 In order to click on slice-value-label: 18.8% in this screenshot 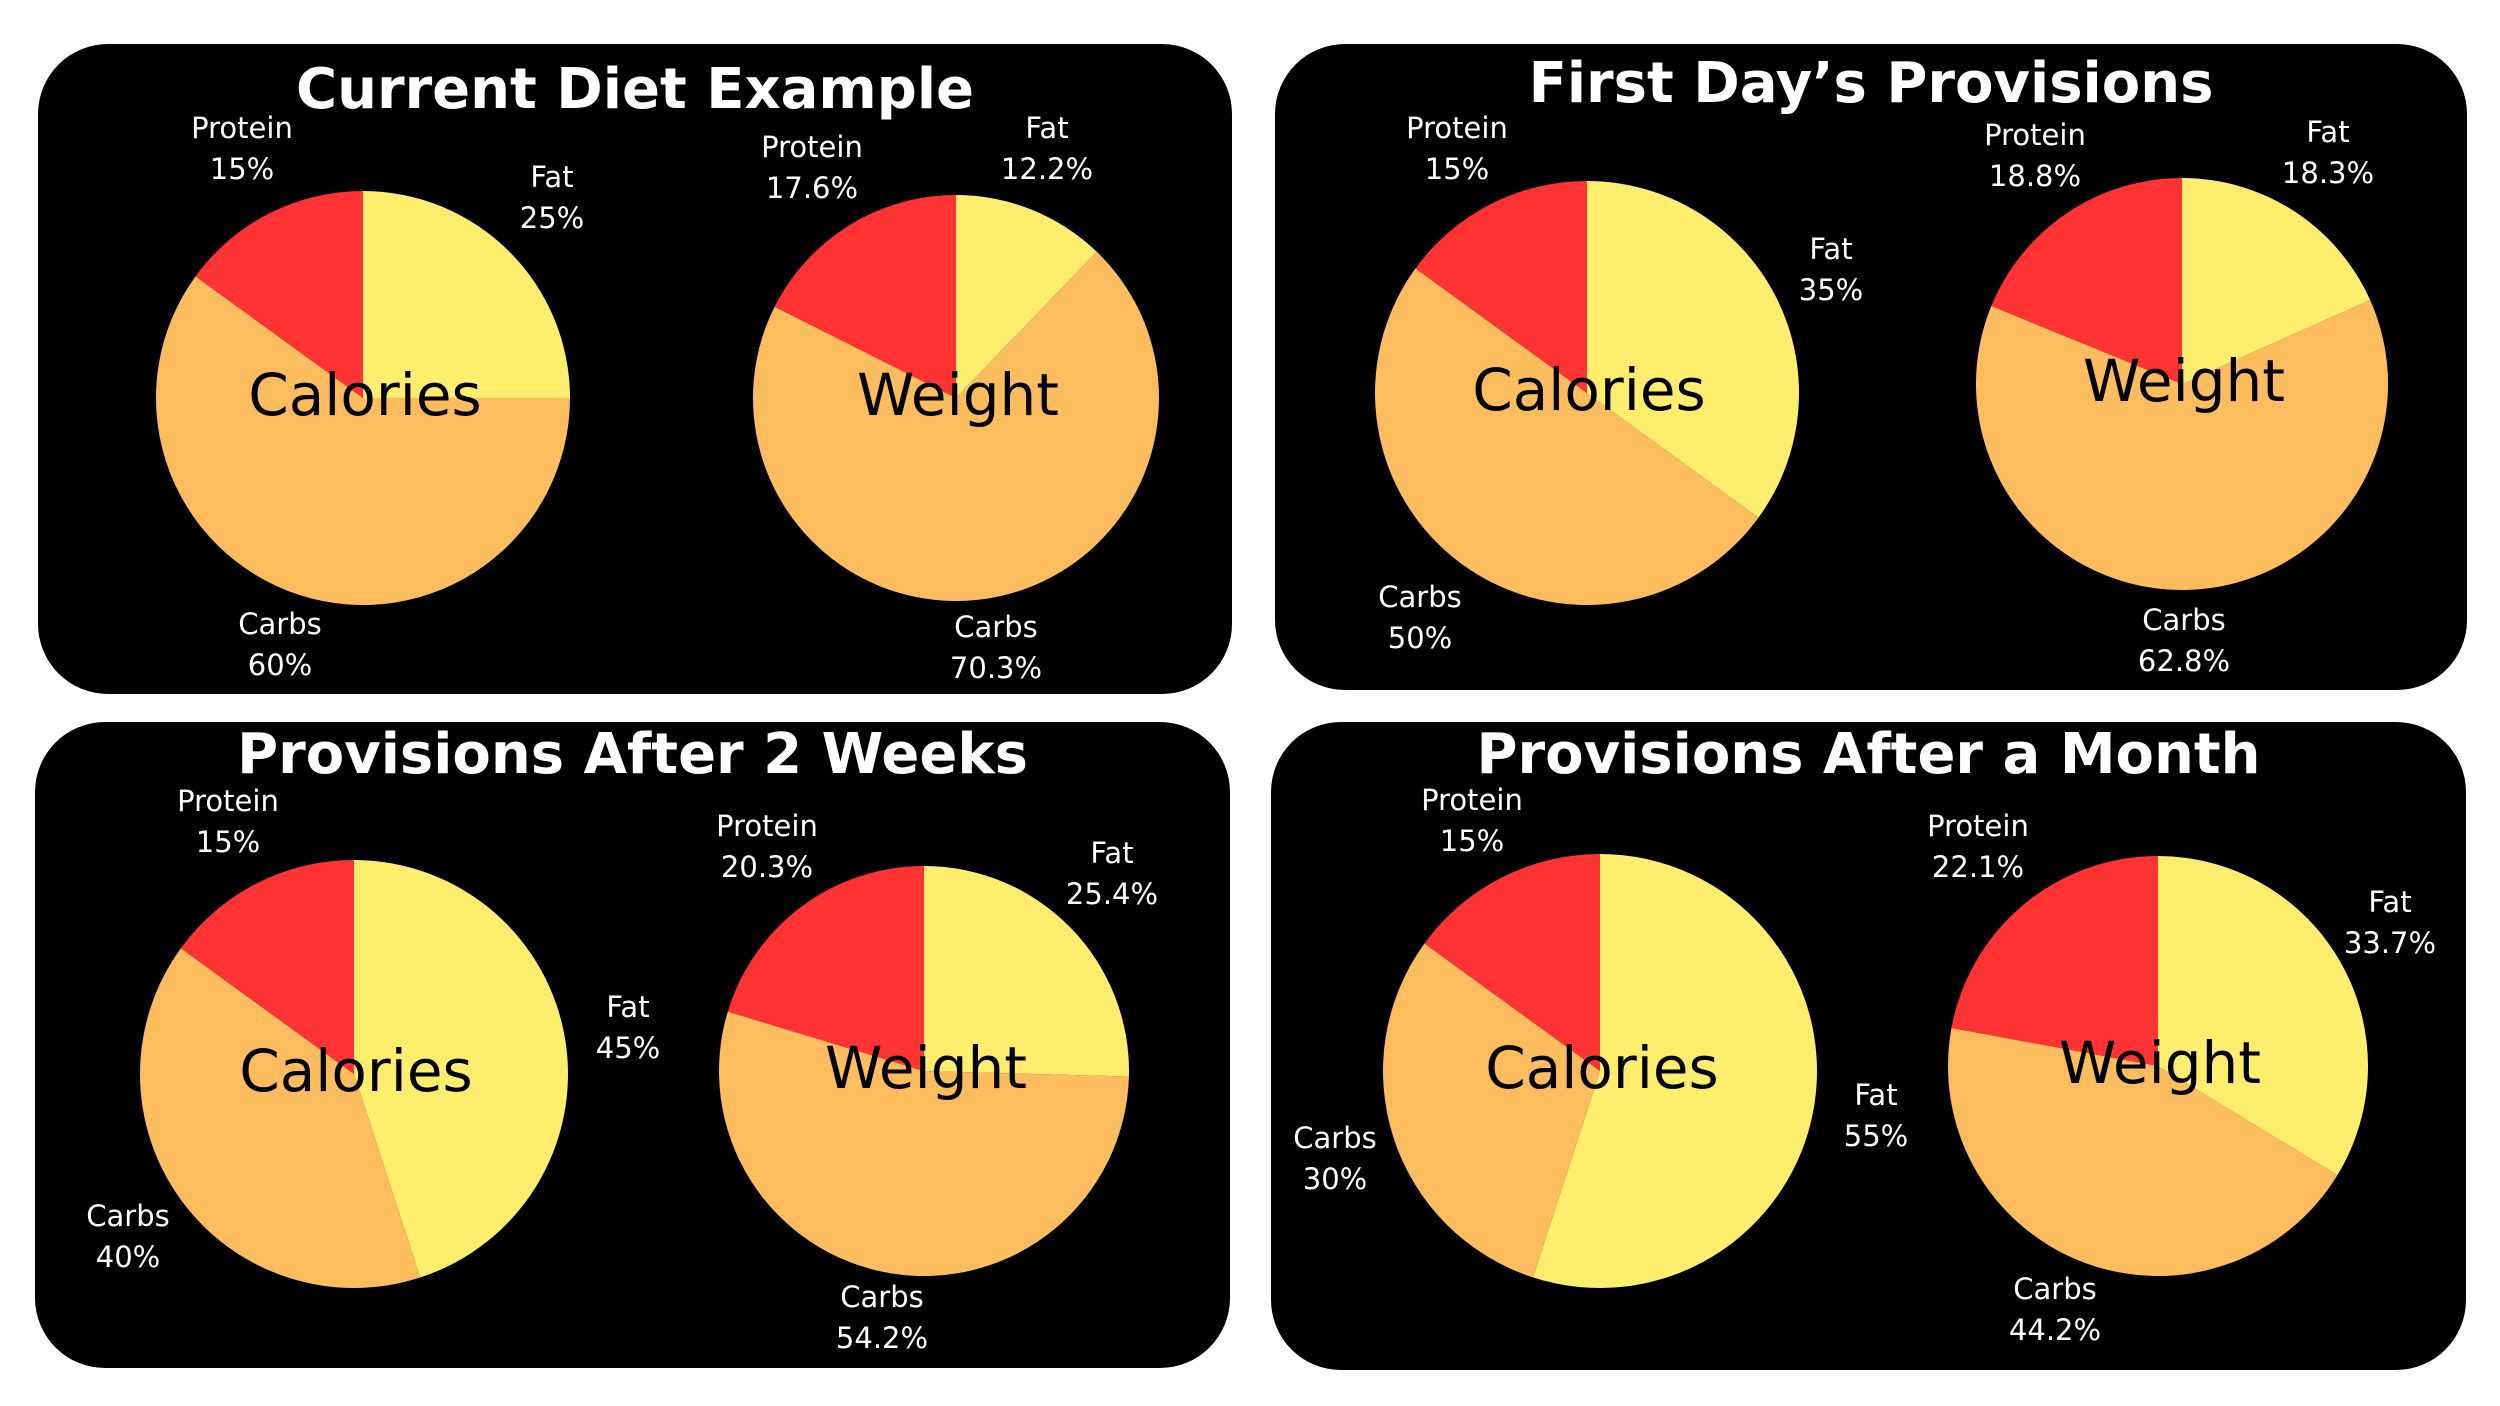, I will do `click(2035, 176)`.